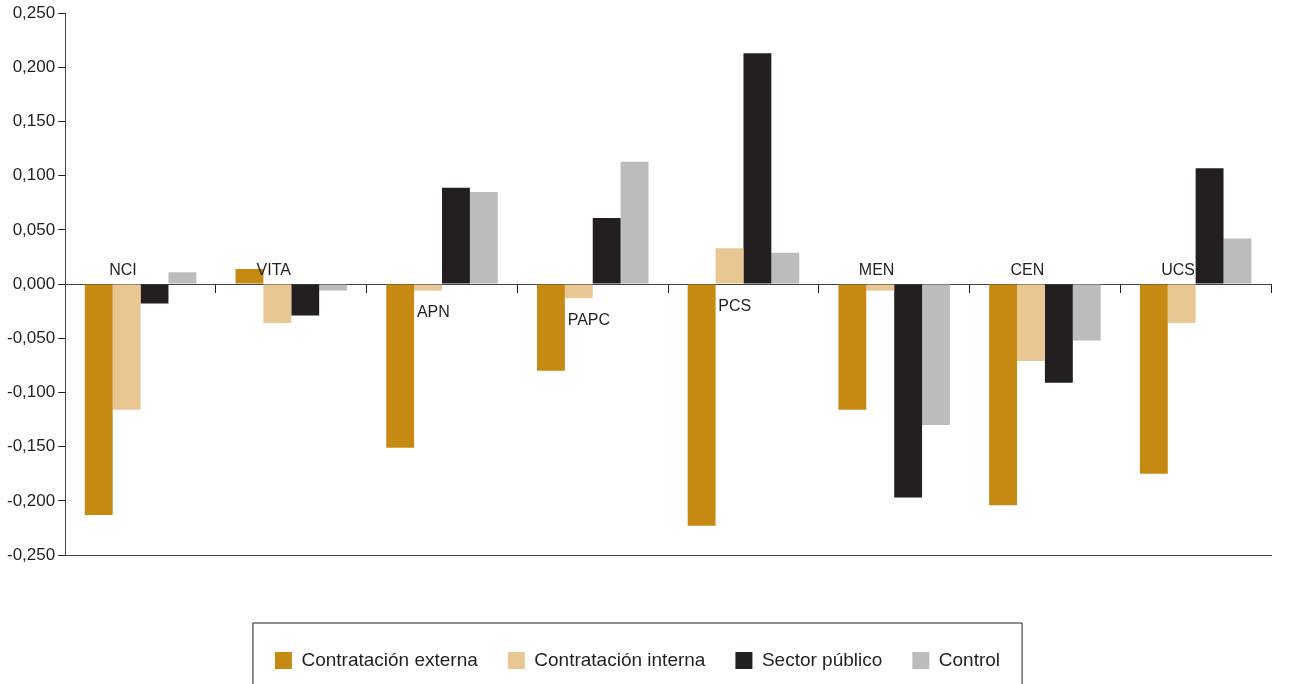 This screenshot has width=1289, height=684. What do you see at coordinates (31, 392) in the screenshot?
I see `y-tick-label: -0,100` at bounding box center [31, 392].